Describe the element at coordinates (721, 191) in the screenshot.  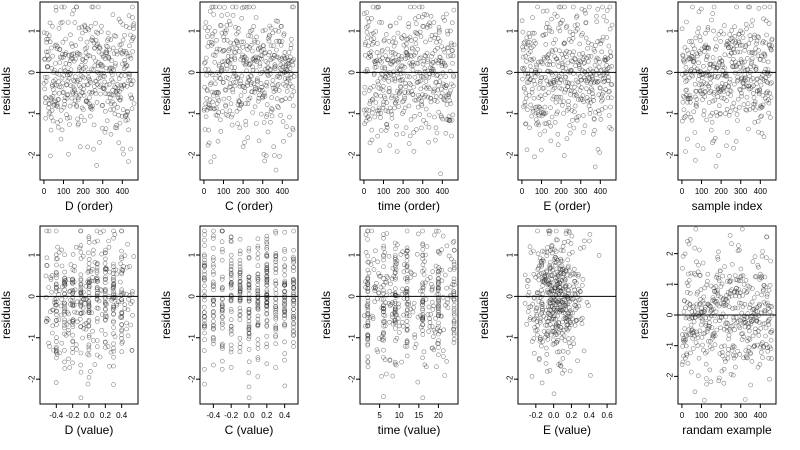
I see `x-tick-label: 200` at that location.